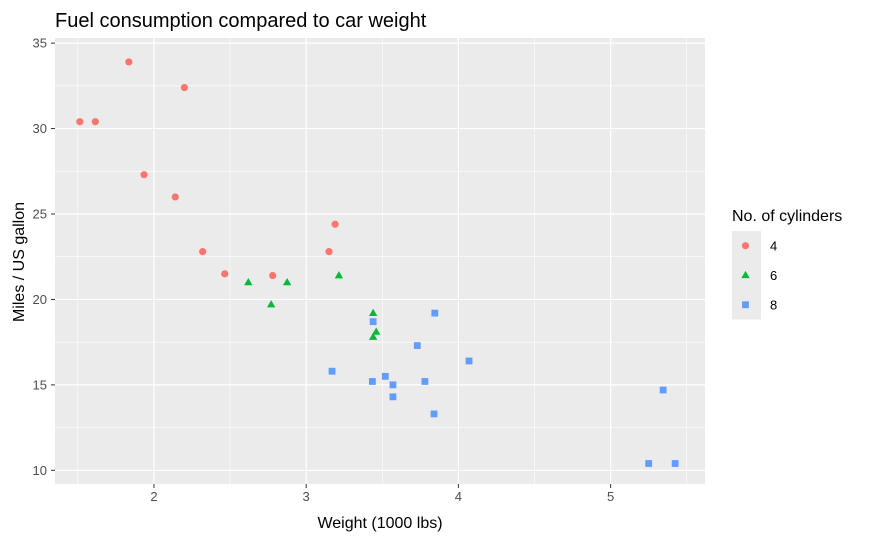  What do you see at coordinates (241, 21) in the screenshot?
I see `chart-title: Fuel consumption compared to car weight` at bounding box center [241, 21].